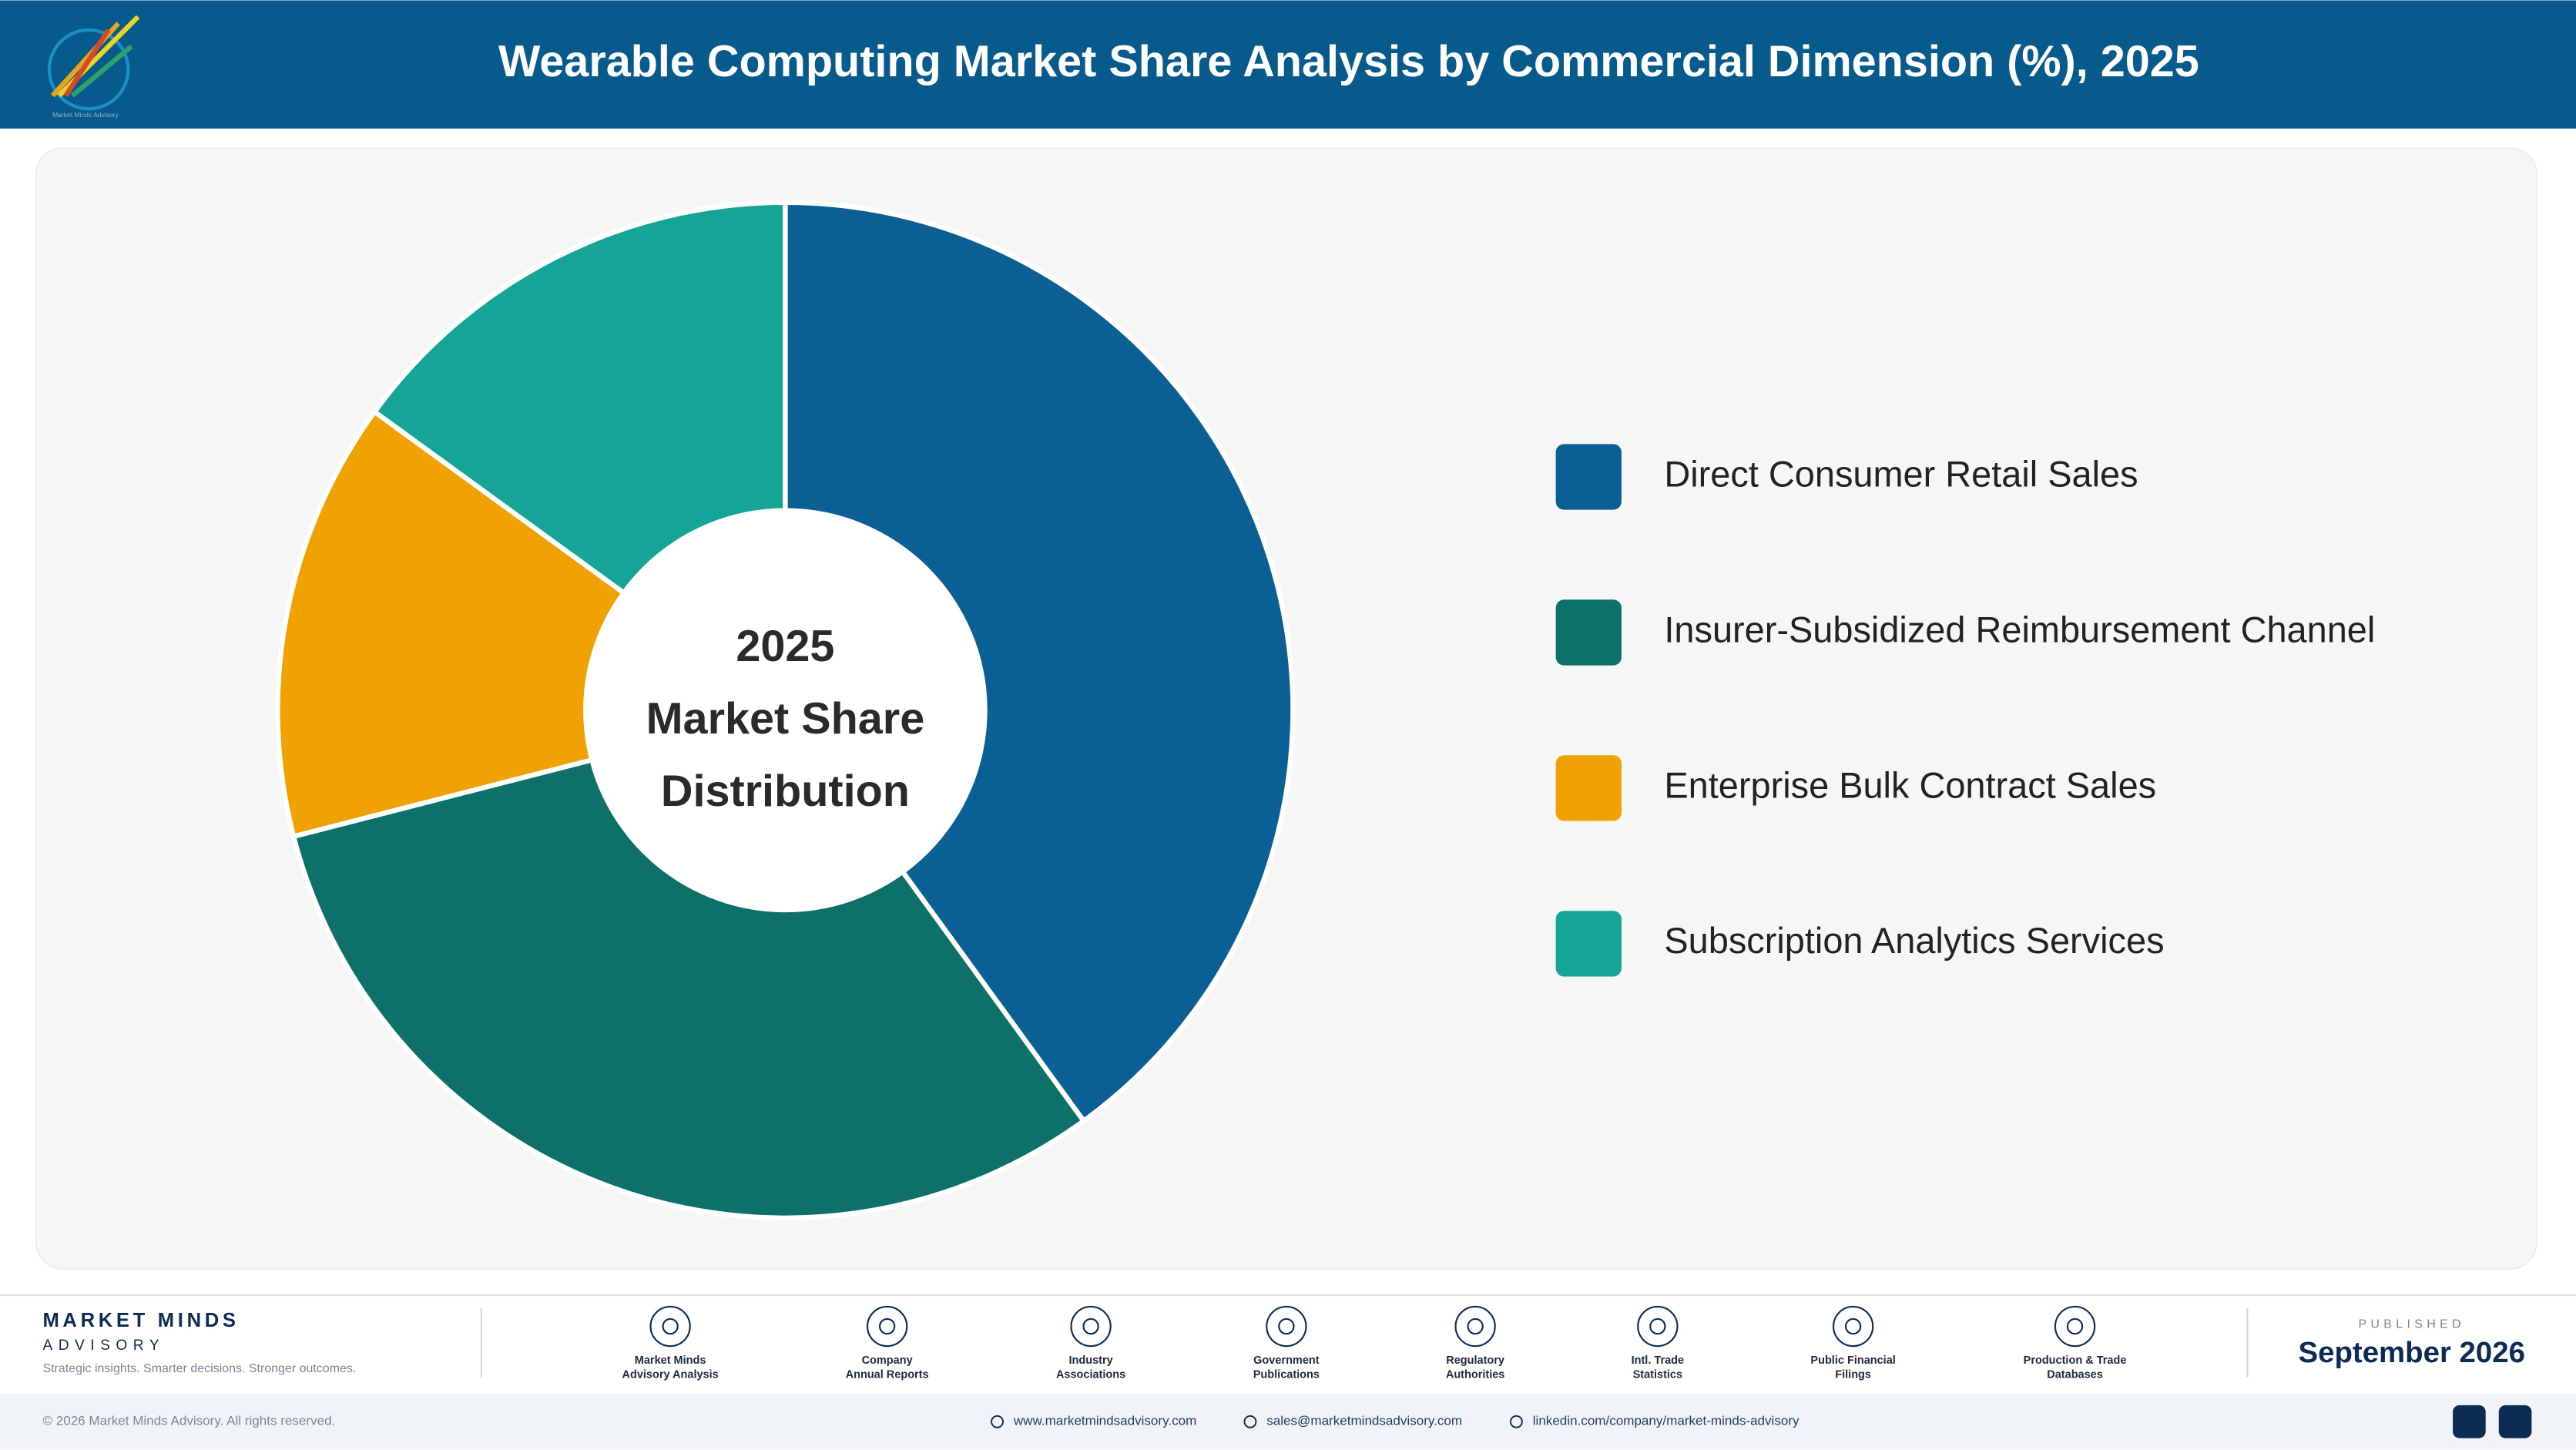  I want to click on footer-bottom-bar, so click(1288, 1421).